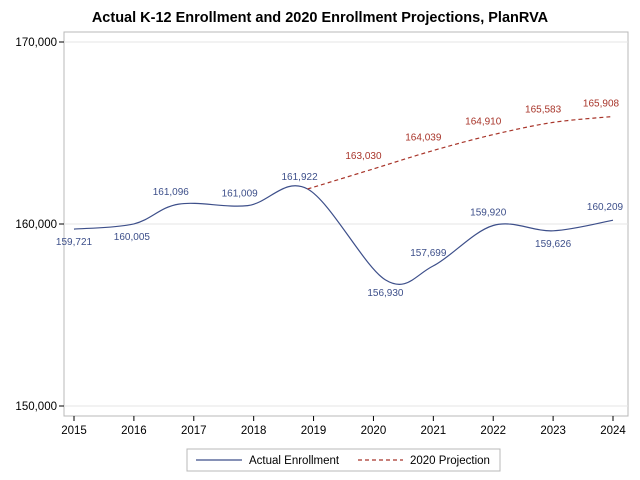 This screenshot has height=480, width=640. I want to click on x-tick-label: 2015, so click(74, 431).